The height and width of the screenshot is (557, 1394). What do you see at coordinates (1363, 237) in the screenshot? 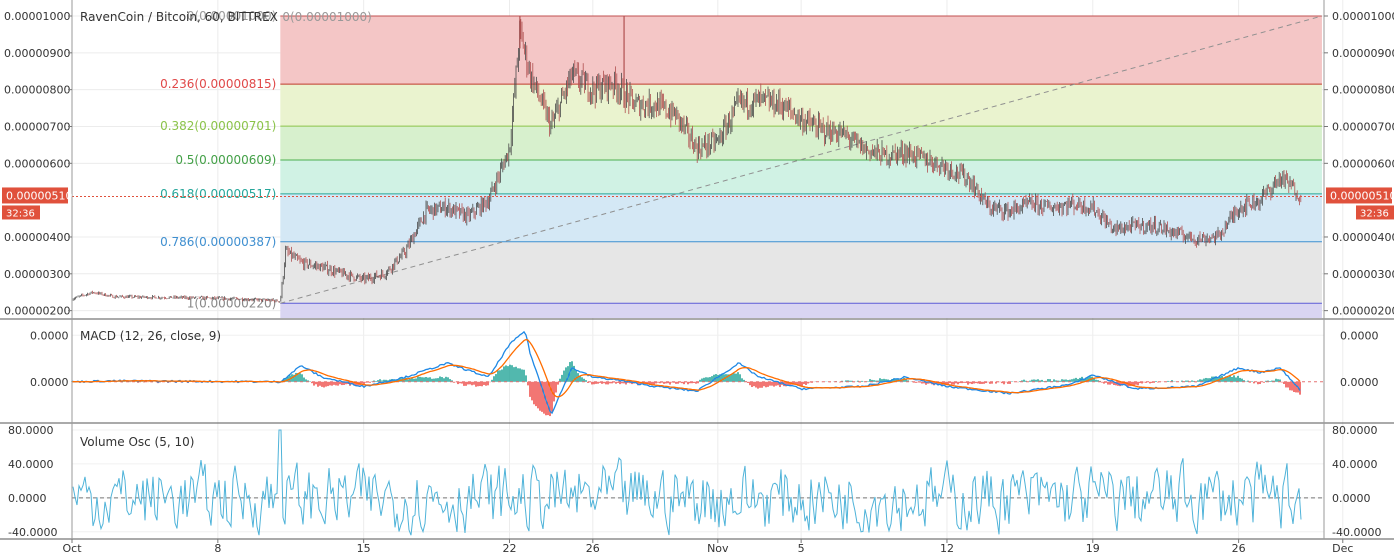
I see `price-tick-right: 0.00000400` at bounding box center [1363, 237].